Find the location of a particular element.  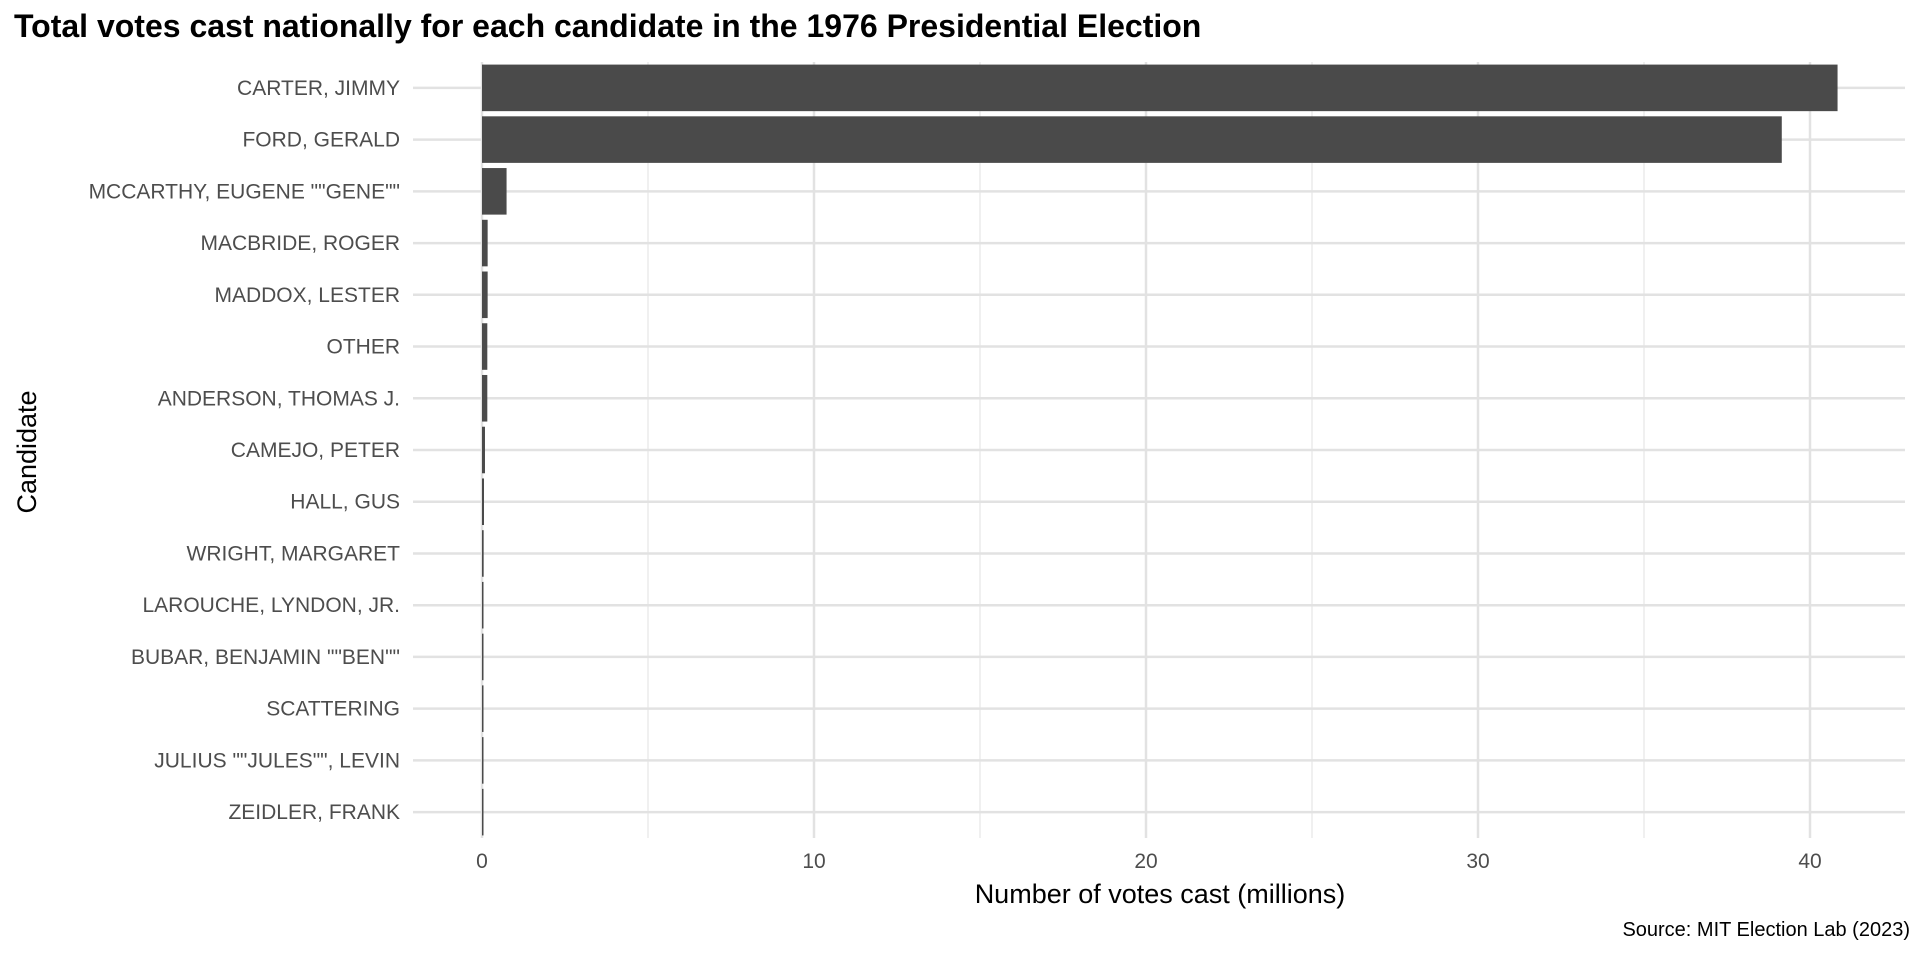

y-tick-label: SCATTERING is located at coordinates (333, 709).